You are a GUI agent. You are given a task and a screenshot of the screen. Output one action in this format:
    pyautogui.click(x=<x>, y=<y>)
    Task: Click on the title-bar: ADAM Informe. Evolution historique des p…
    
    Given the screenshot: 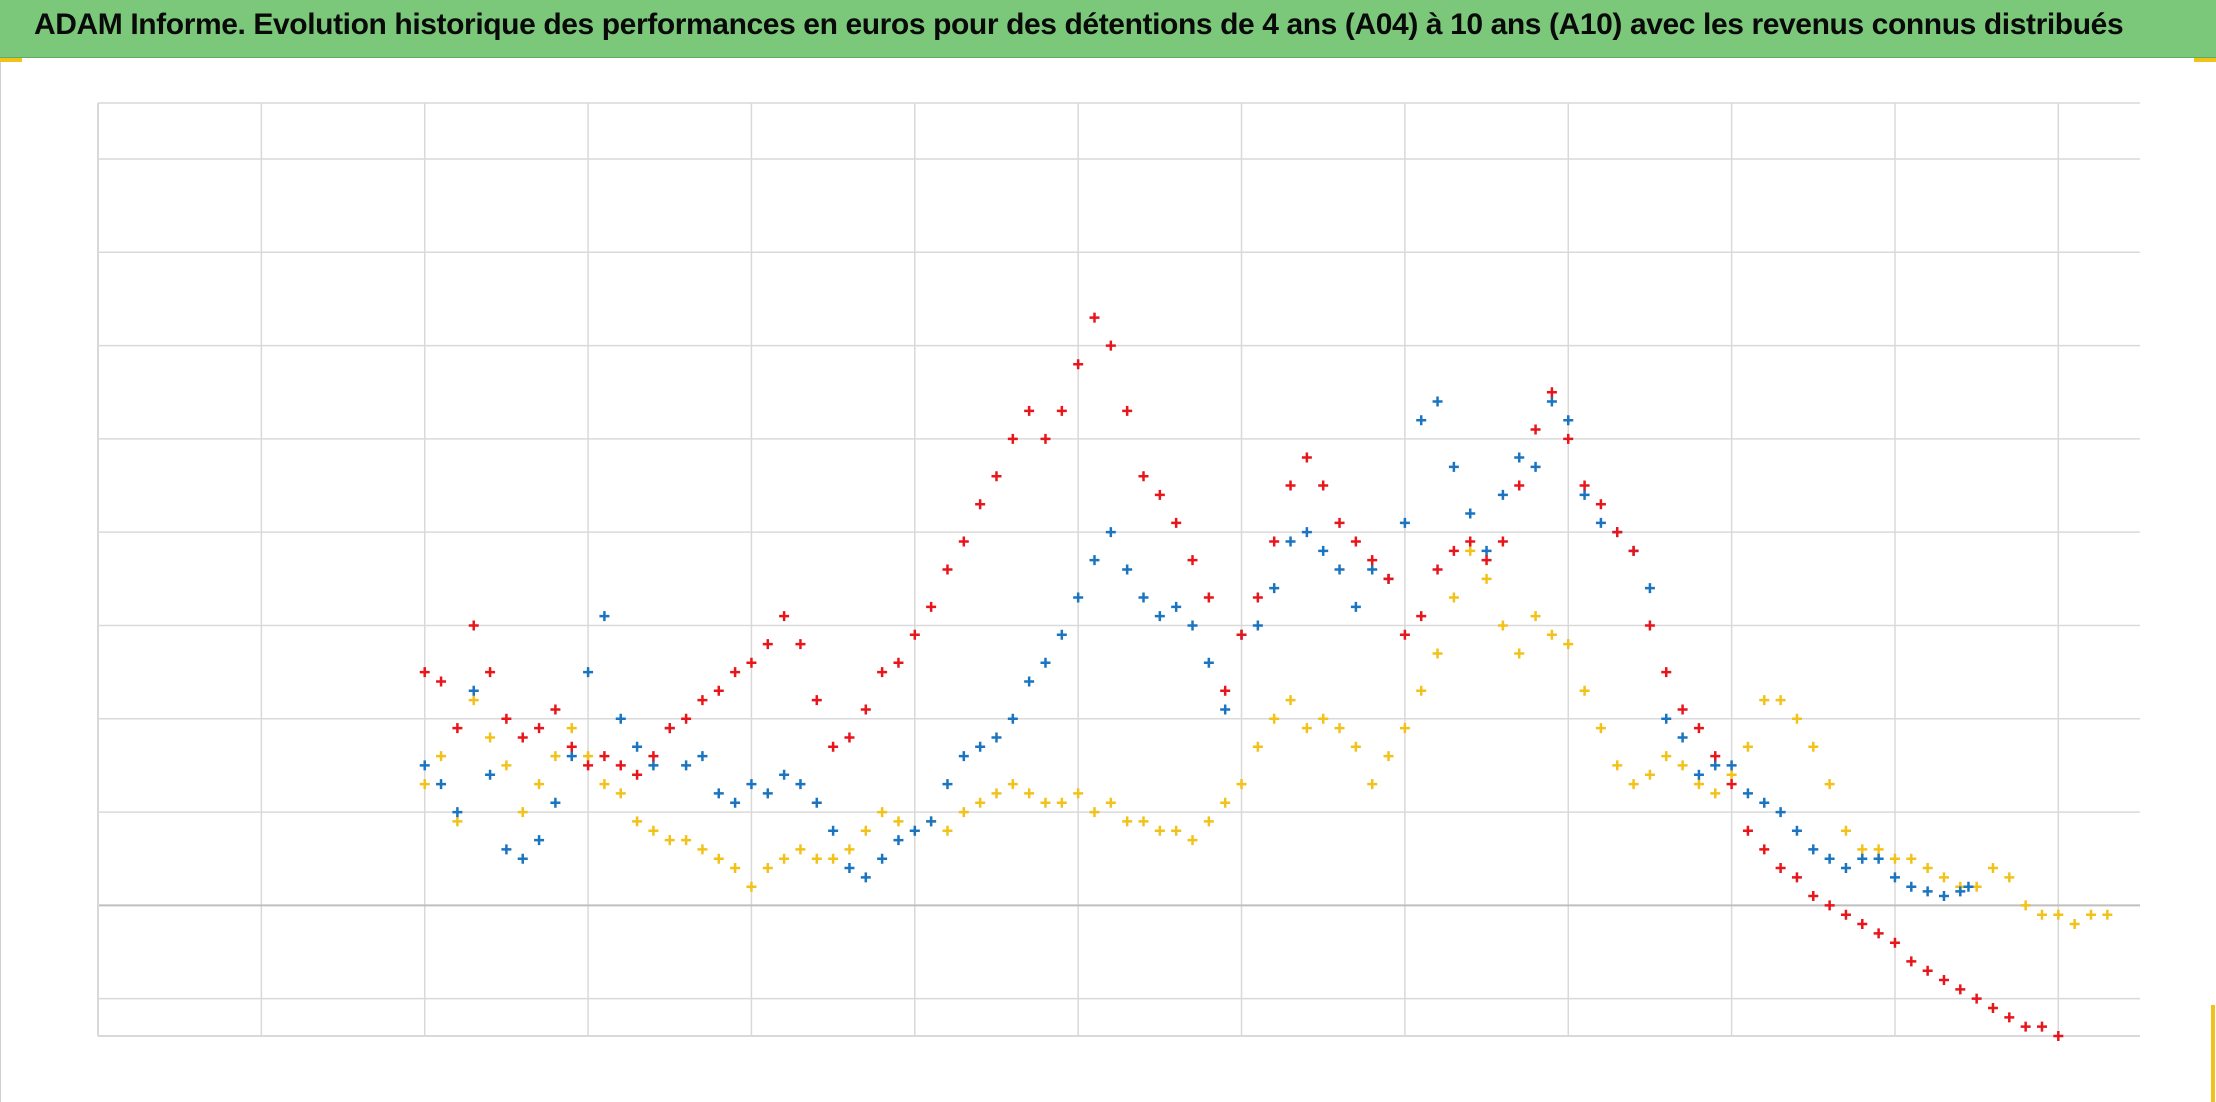 What is the action you would take?
    pyautogui.click(x=1108, y=29)
    